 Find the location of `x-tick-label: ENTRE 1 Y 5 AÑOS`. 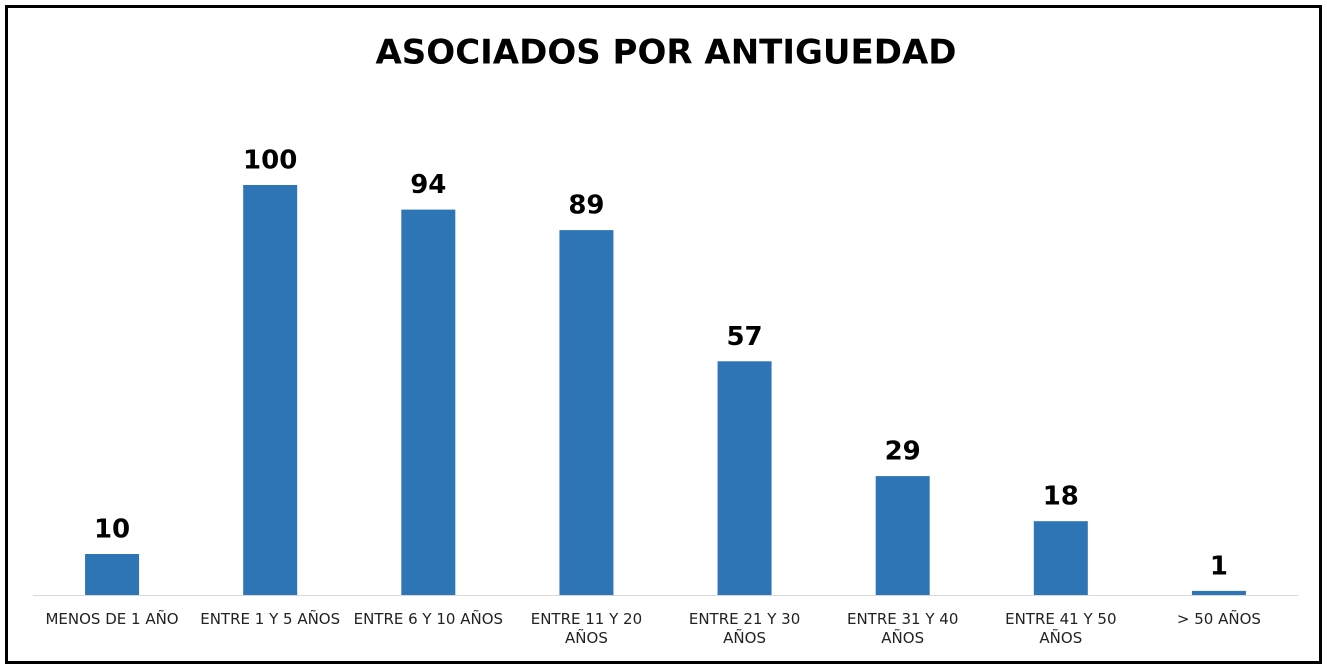

x-tick-label: ENTRE 1 Y 5 AÑOS is located at coordinates (270, 619).